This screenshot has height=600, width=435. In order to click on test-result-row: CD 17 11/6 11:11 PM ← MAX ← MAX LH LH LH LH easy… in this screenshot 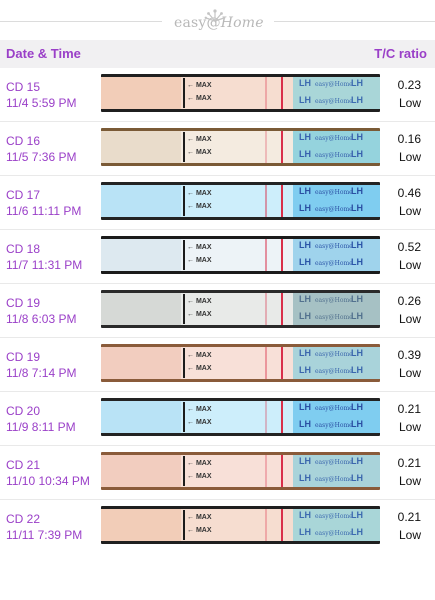, I will do `click(217, 203)`.